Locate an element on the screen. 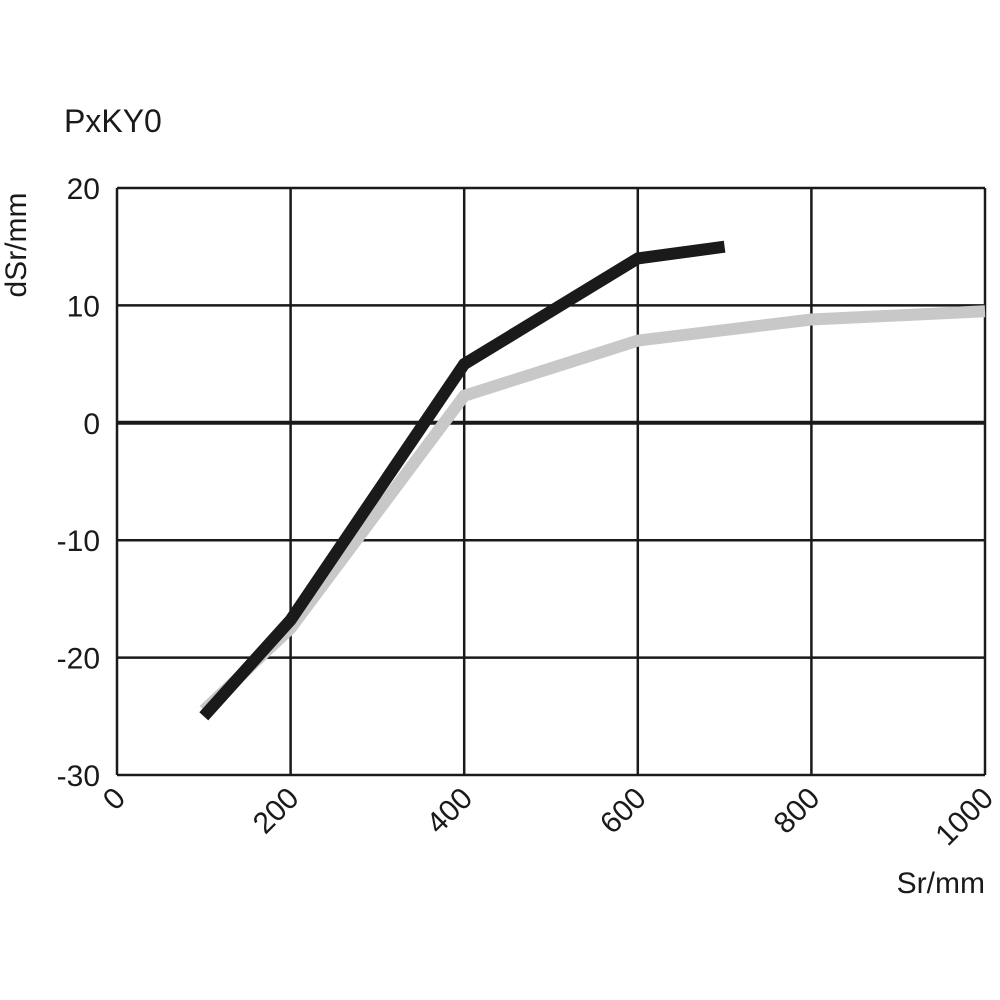 This screenshot has height=1000, width=1000. y-axis-title: dSr/mm is located at coordinates (16, 245).